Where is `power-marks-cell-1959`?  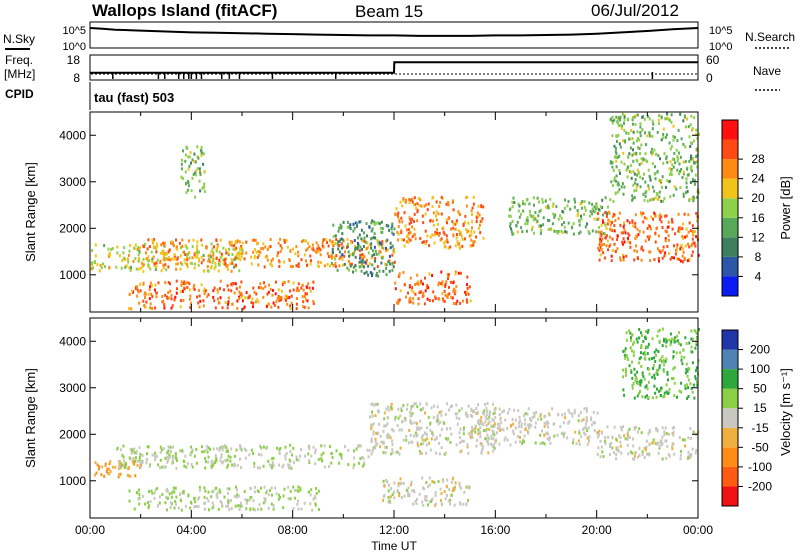
power-marks-cell-1959 is located at coordinates (674, 137).